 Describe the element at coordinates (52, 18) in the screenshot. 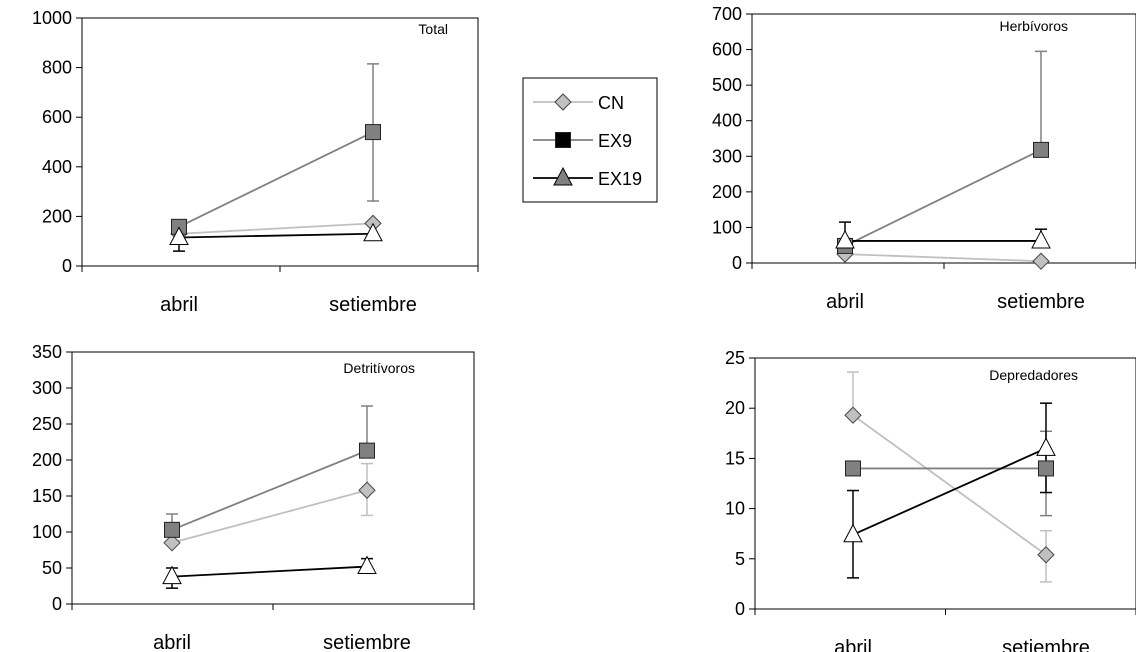

I see `y-tick-label: 1000` at that location.